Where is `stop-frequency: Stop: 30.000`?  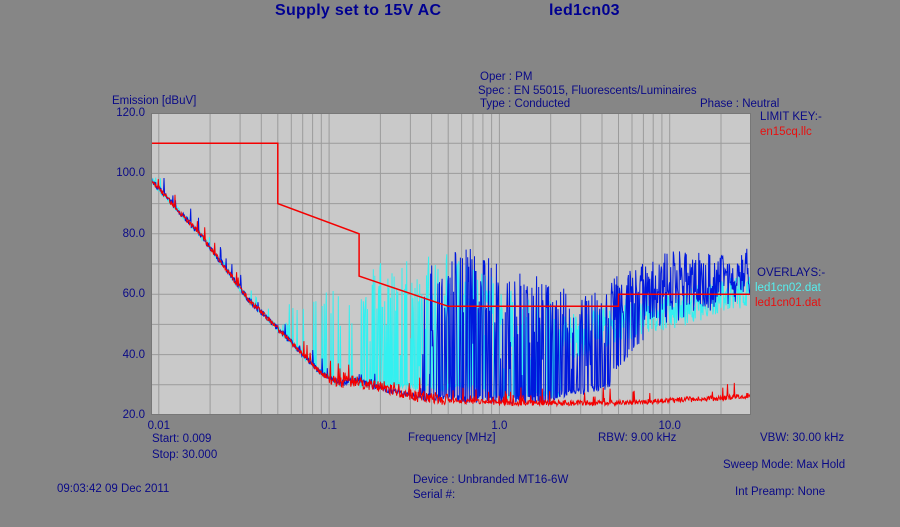 stop-frequency: Stop: 30.000 is located at coordinates (185, 455).